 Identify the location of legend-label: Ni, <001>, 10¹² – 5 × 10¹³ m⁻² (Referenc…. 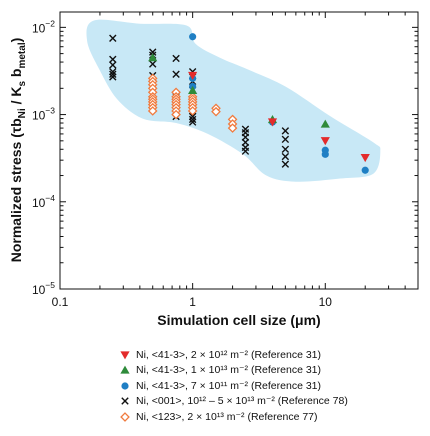
(242, 401).